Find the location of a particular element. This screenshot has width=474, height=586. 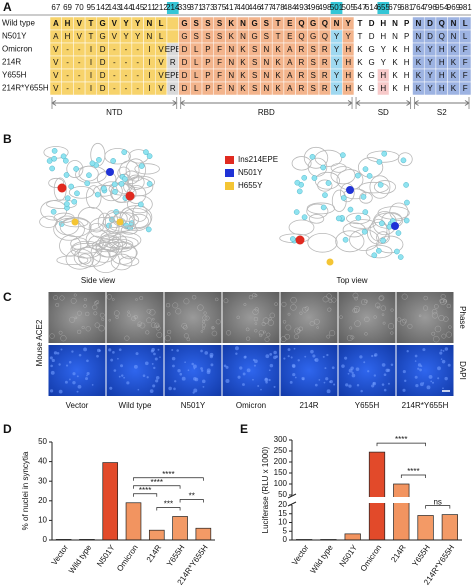

row-label: N501Y is located at coordinates (14, 36).